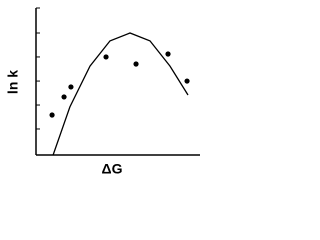 The image size is (320, 240). What do you see at coordinates (13, 82) in the screenshot?
I see `y-axis-label: ln k` at bounding box center [13, 82].